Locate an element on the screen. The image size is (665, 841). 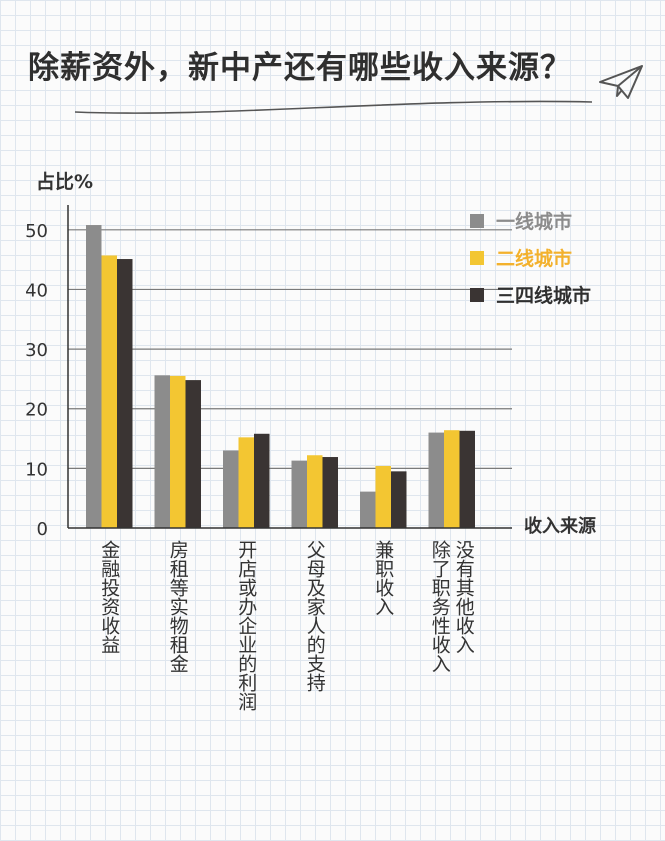
y-tick-label: 10 is located at coordinates (36, 469).